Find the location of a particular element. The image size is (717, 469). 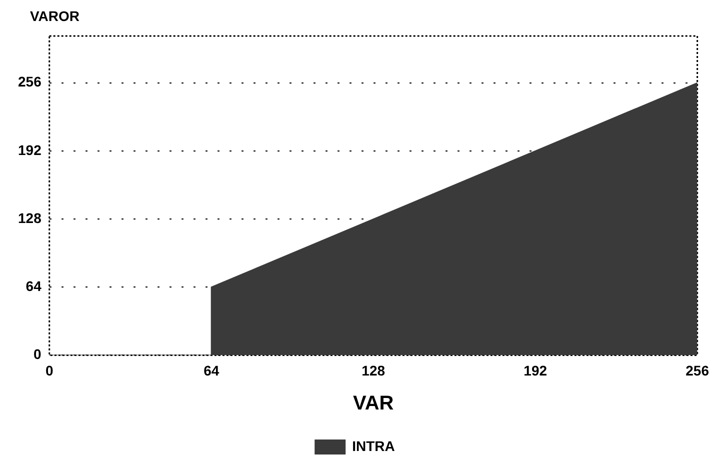

x-tick-label: 0 is located at coordinates (49, 370).